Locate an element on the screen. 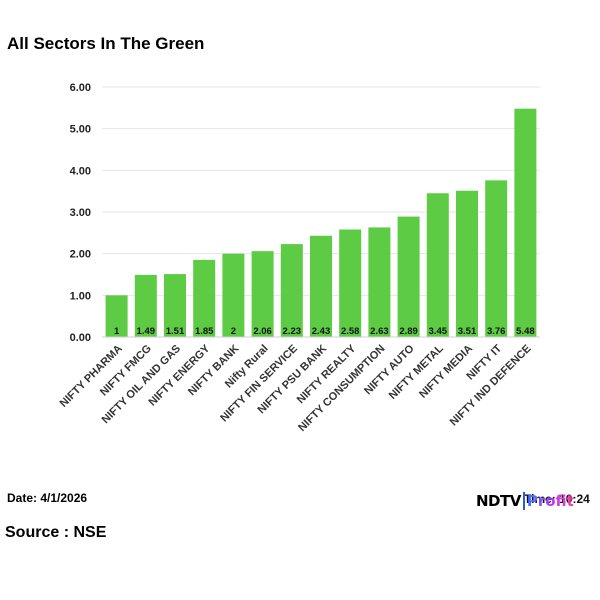 This screenshot has width=600, height=600. logo-ndtv-text: NDTV is located at coordinates (498, 501).